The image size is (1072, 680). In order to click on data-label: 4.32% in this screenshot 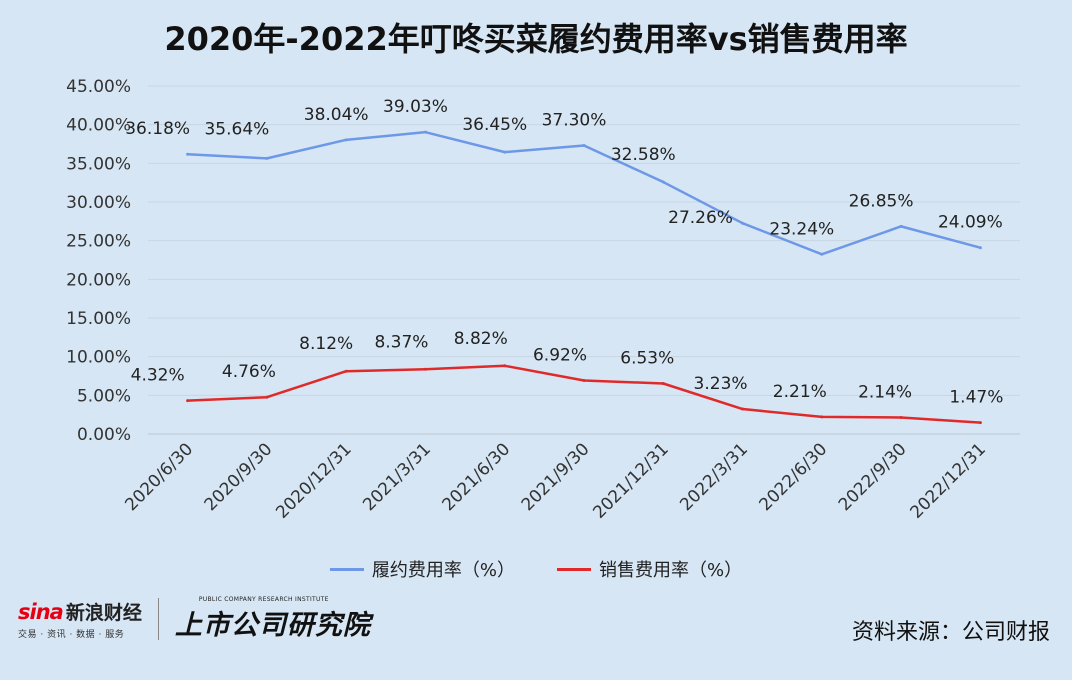, I will do `click(158, 376)`.